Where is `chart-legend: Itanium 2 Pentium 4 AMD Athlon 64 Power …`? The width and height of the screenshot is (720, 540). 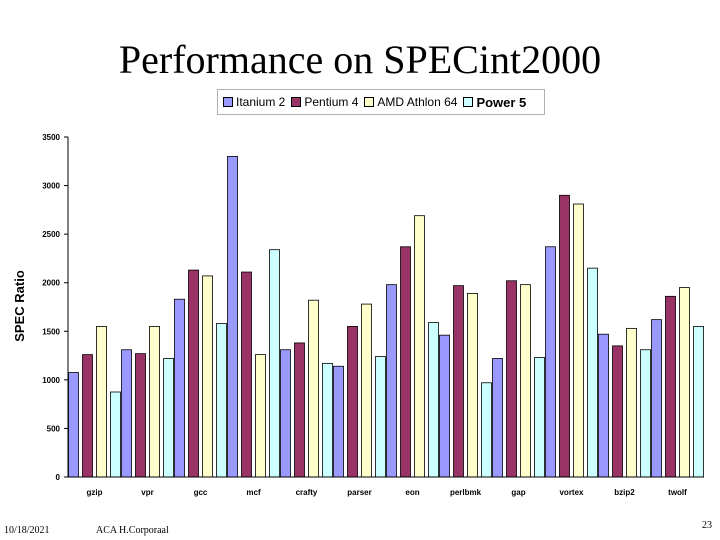
chart-legend: Itanium 2 Pentium 4 AMD Athlon 64 Power … is located at coordinates (381, 102).